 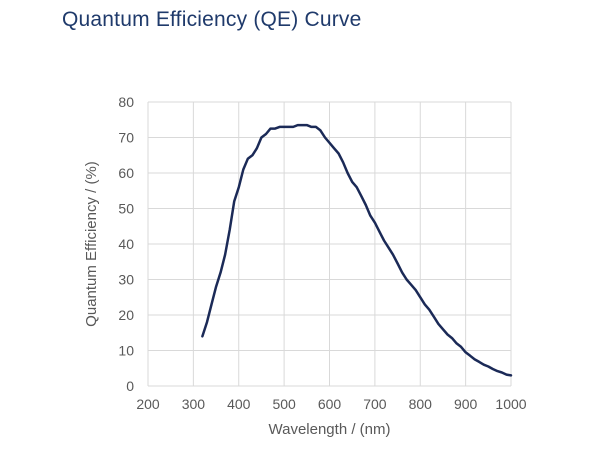 I want to click on y-tick-label: 80, so click(x=126, y=102).